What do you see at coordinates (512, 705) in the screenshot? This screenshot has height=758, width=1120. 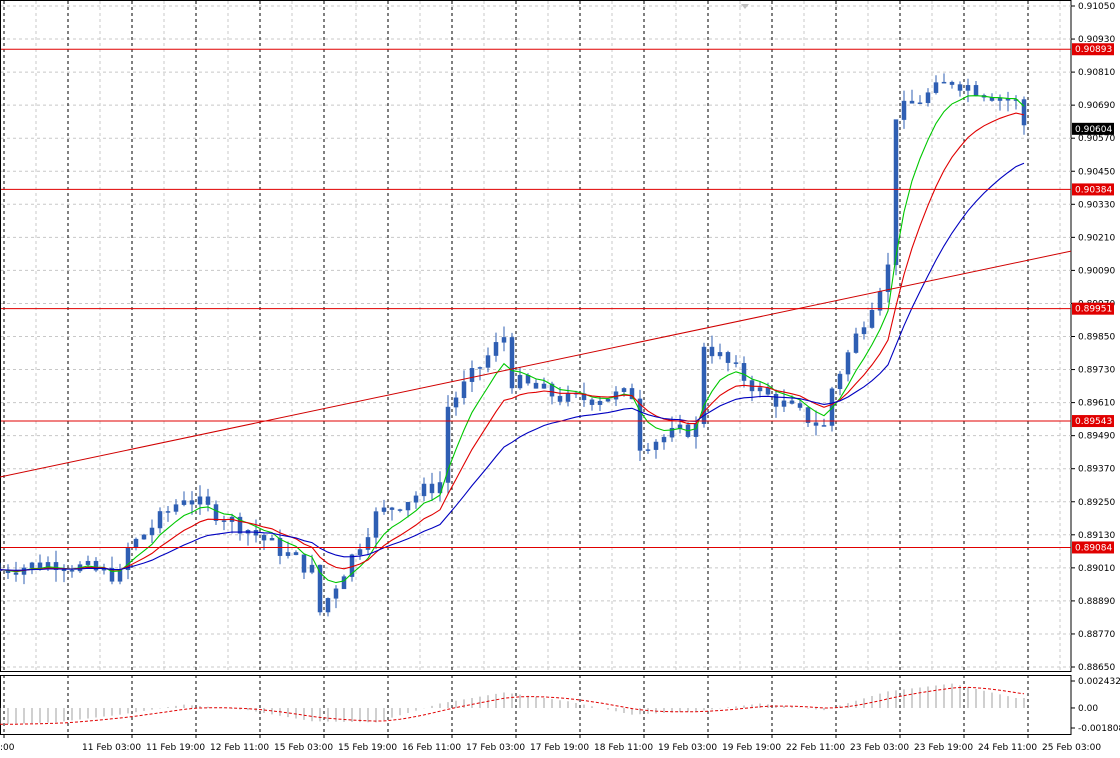 I see `oscillator-signal-line` at bounding box center [512, 705].